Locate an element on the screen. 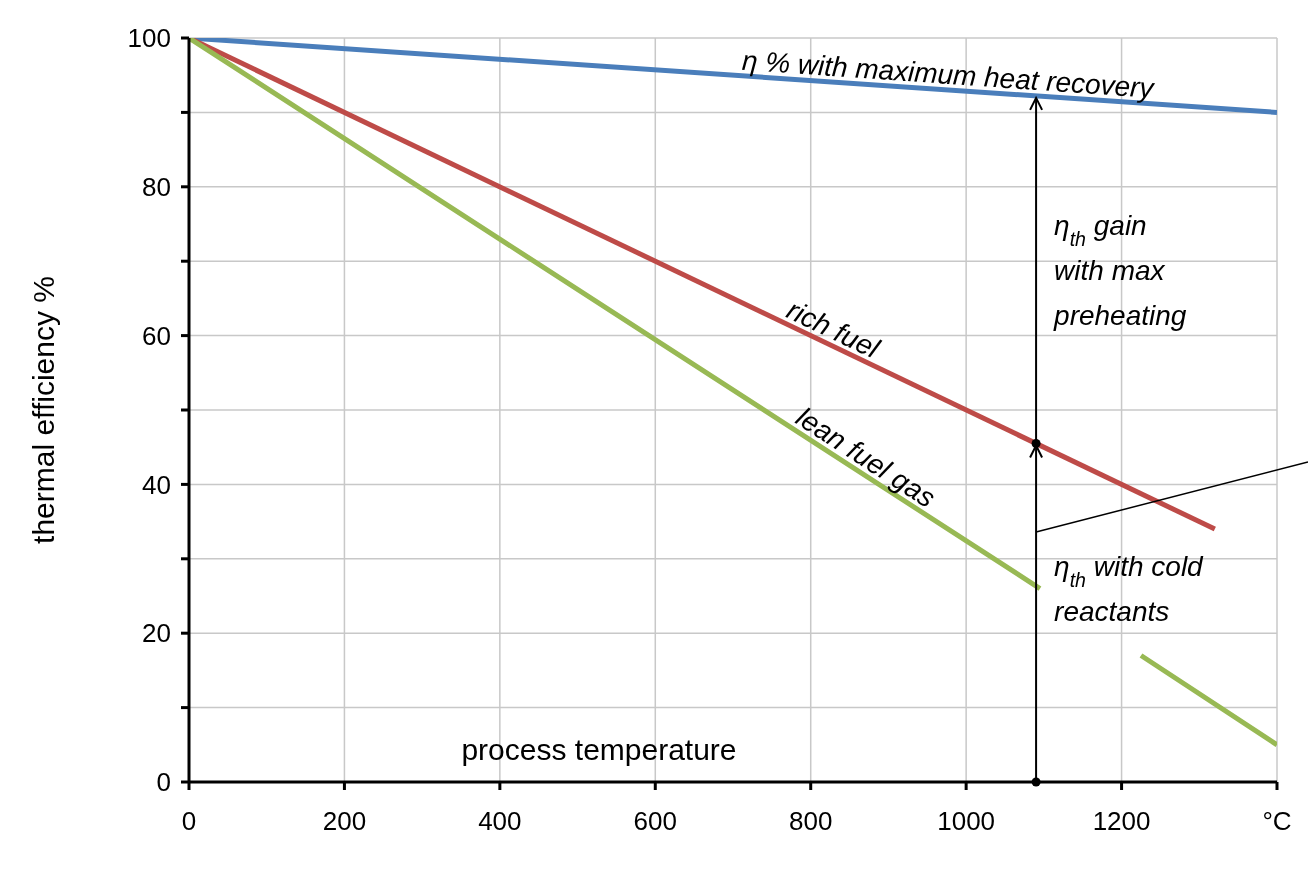 Image resolution: width=1315 pixels, height=886 pixels. y-tick-label: 60 is located at coordinates (156, 335).